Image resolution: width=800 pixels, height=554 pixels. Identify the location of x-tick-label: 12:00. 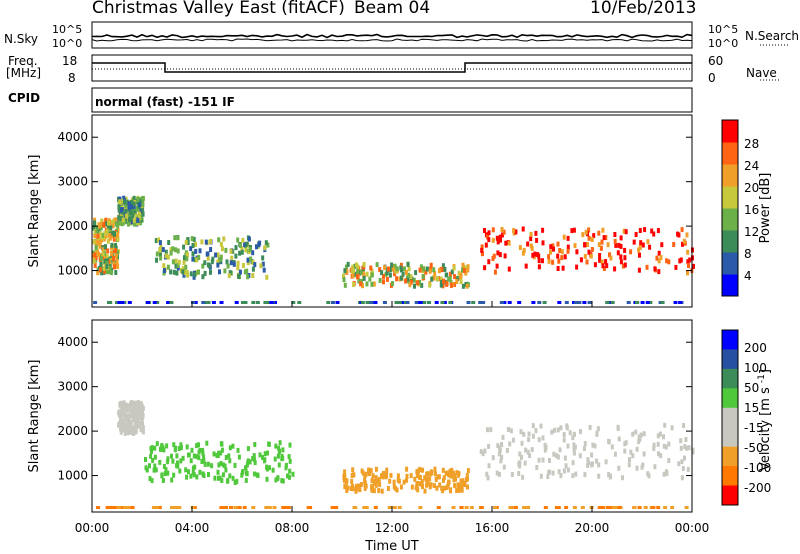
(392, 528).